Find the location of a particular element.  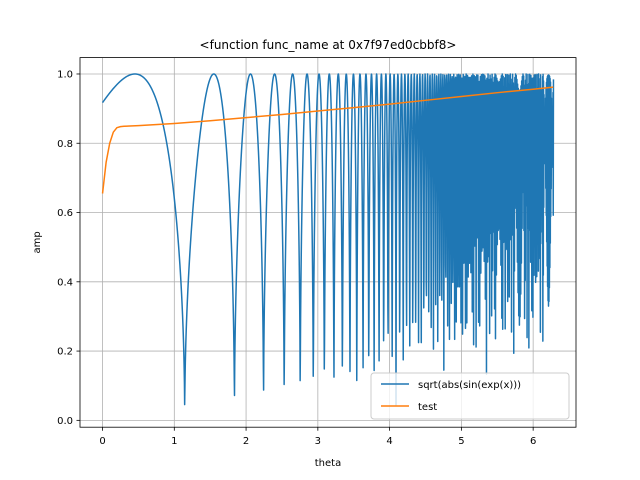

legend: sqrt(abs(sin(exp(x))) test is located at coordinates (470, 396).